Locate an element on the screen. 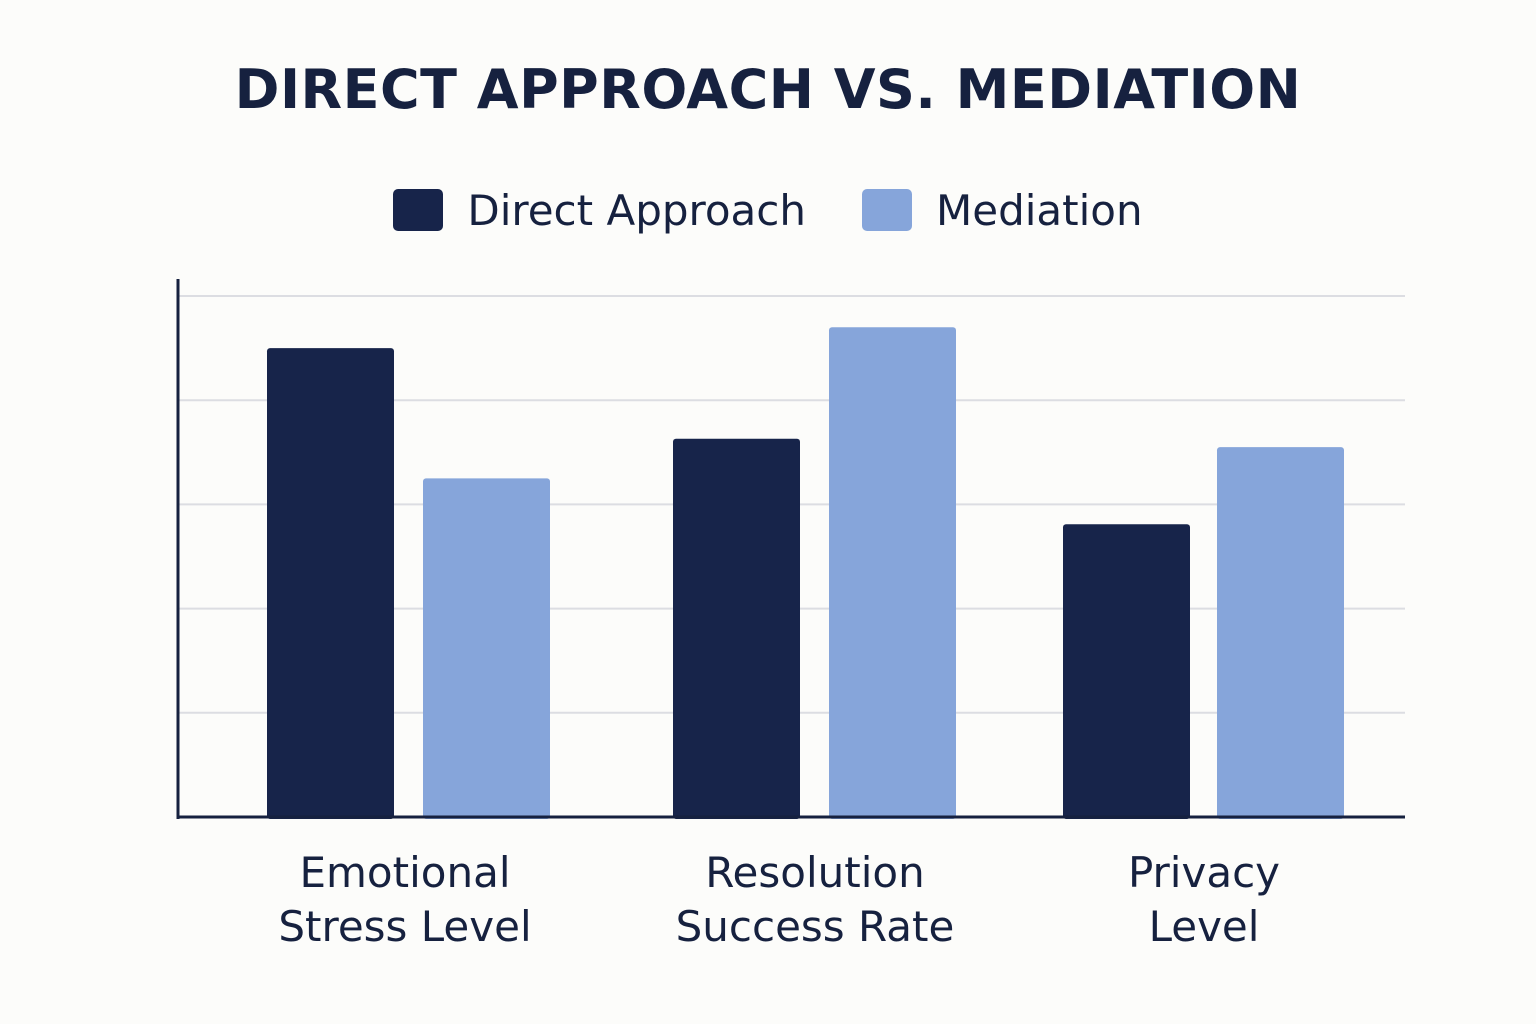 Image resolution: width=1536 pixels, height=1024 pixels. legend-label-mediation: Mediation is located at coordinates (1039, 210).